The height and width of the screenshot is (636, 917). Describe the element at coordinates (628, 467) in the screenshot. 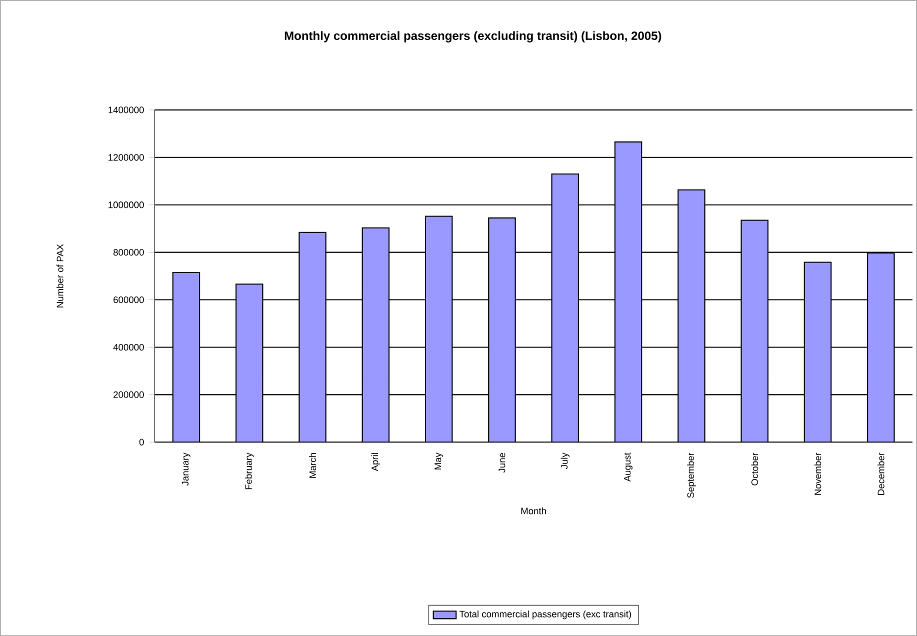

I see `x-tick-label: August` at that location.